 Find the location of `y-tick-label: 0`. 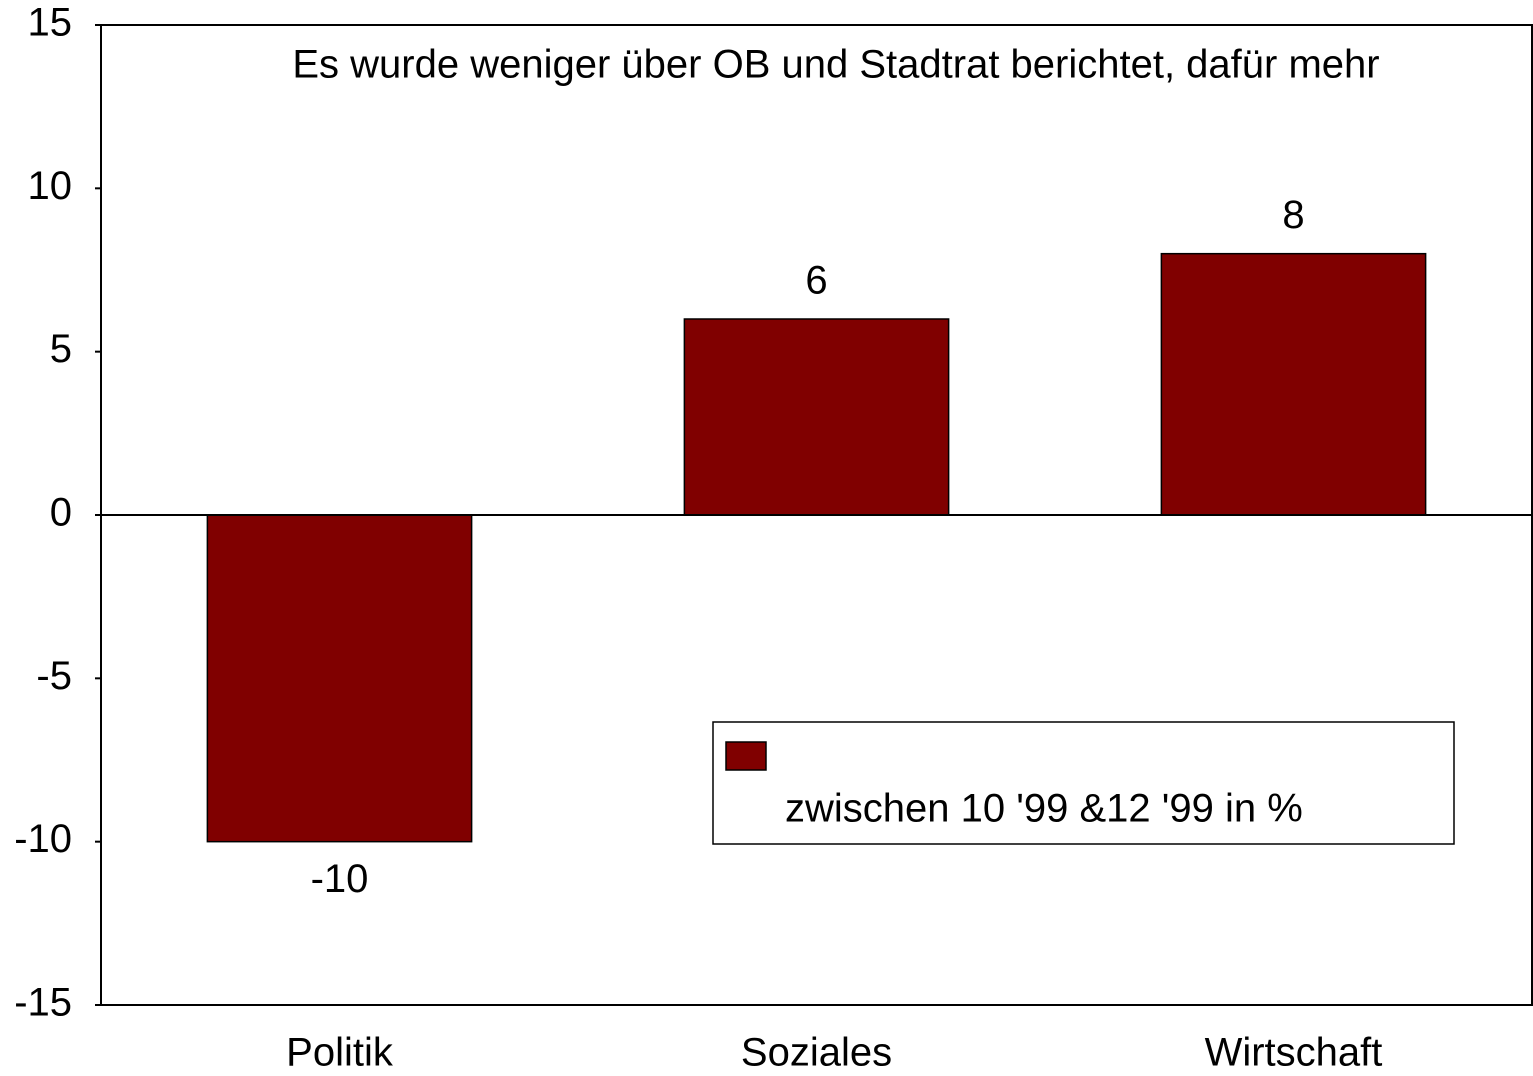

y-tick-label: 0 is located at coordinates (61, 513).